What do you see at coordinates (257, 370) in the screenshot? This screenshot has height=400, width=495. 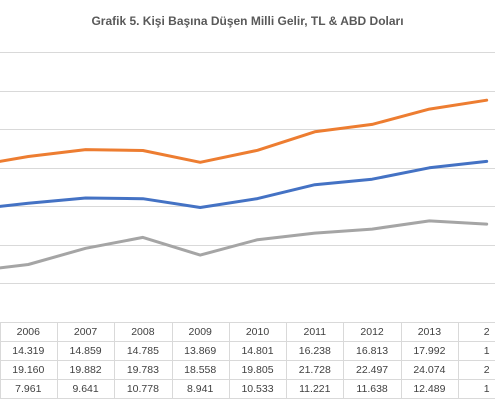 I see `data-label-orange: 19.805` at bounding box center [257, 370].